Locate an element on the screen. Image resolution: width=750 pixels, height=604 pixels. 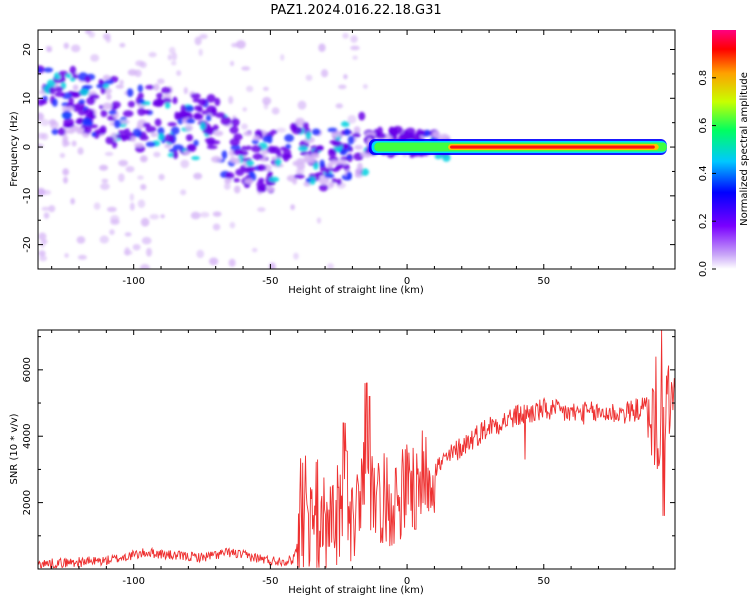
colorbar-tick-label: 0.4 is located at coordinates (703, 173).